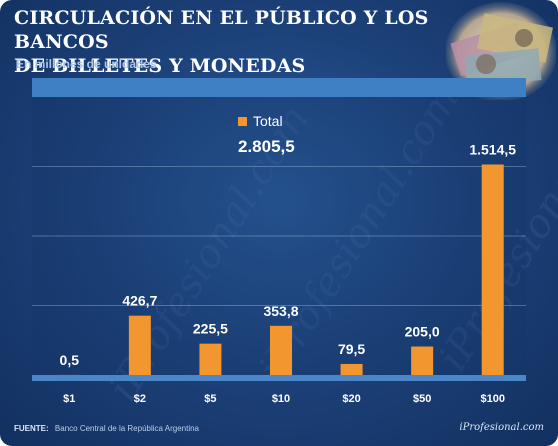 This screenshot has height=446, width=558. What do you see at coordinates (422, 332) in the screenshot?
I see `value-label: 205,0` at bounding box center [422, 332].